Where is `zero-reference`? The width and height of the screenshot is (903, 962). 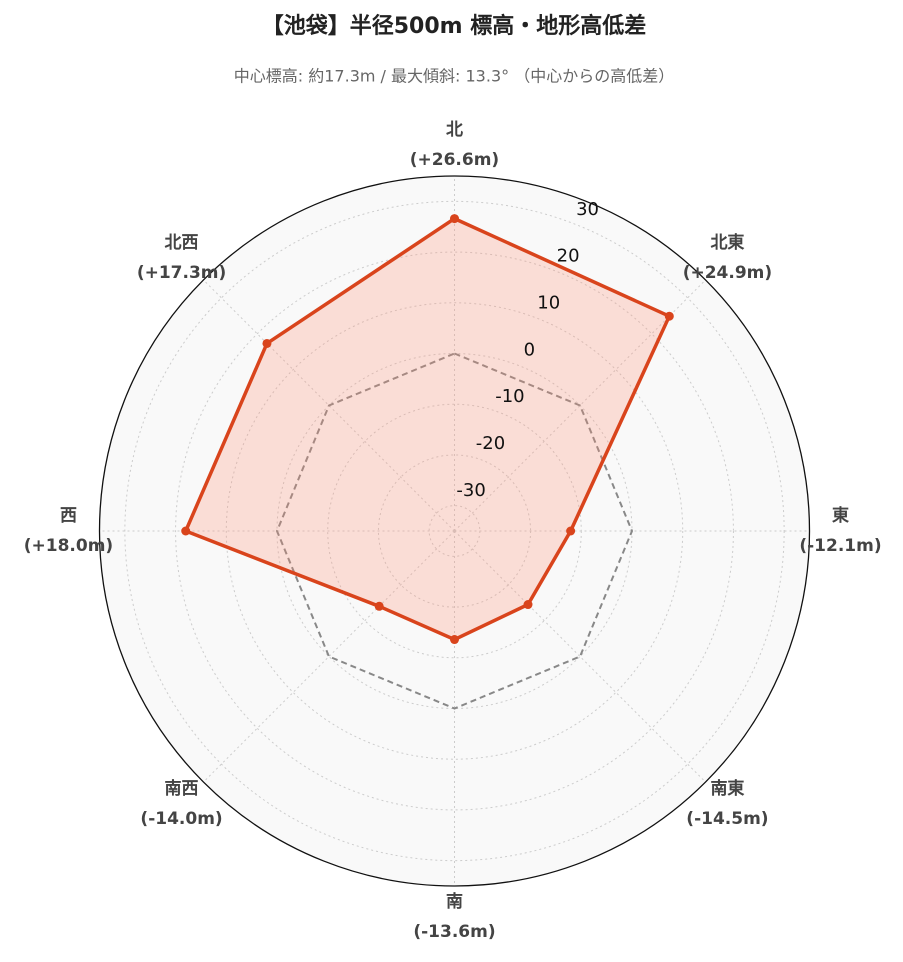 zero-reference is located at coordinates (454, 531).